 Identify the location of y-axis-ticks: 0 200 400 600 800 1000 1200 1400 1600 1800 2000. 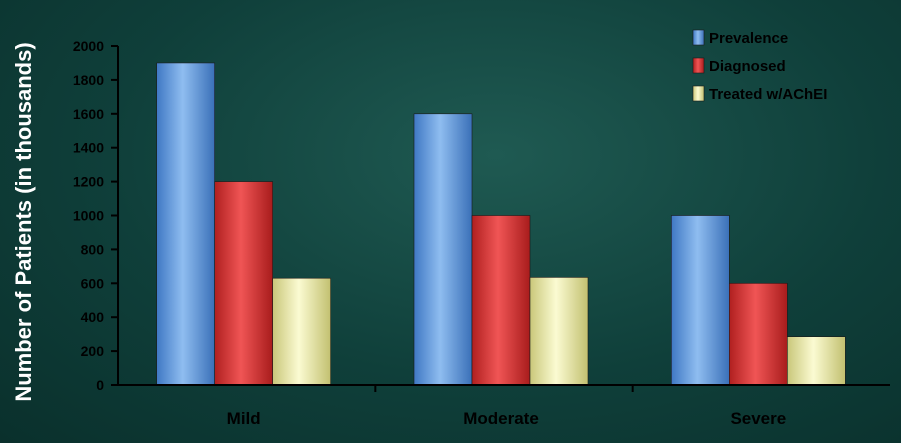
(95, 215).